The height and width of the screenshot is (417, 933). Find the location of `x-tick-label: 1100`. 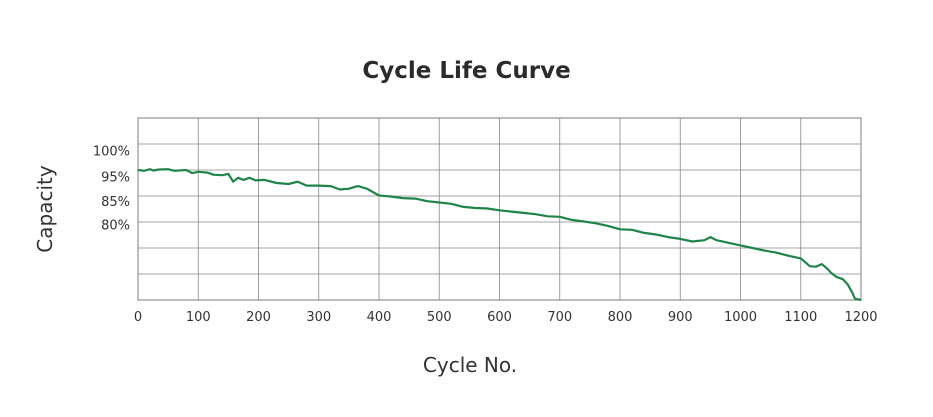

x-tick-label: 1100 is located at coordinates (800, 317).